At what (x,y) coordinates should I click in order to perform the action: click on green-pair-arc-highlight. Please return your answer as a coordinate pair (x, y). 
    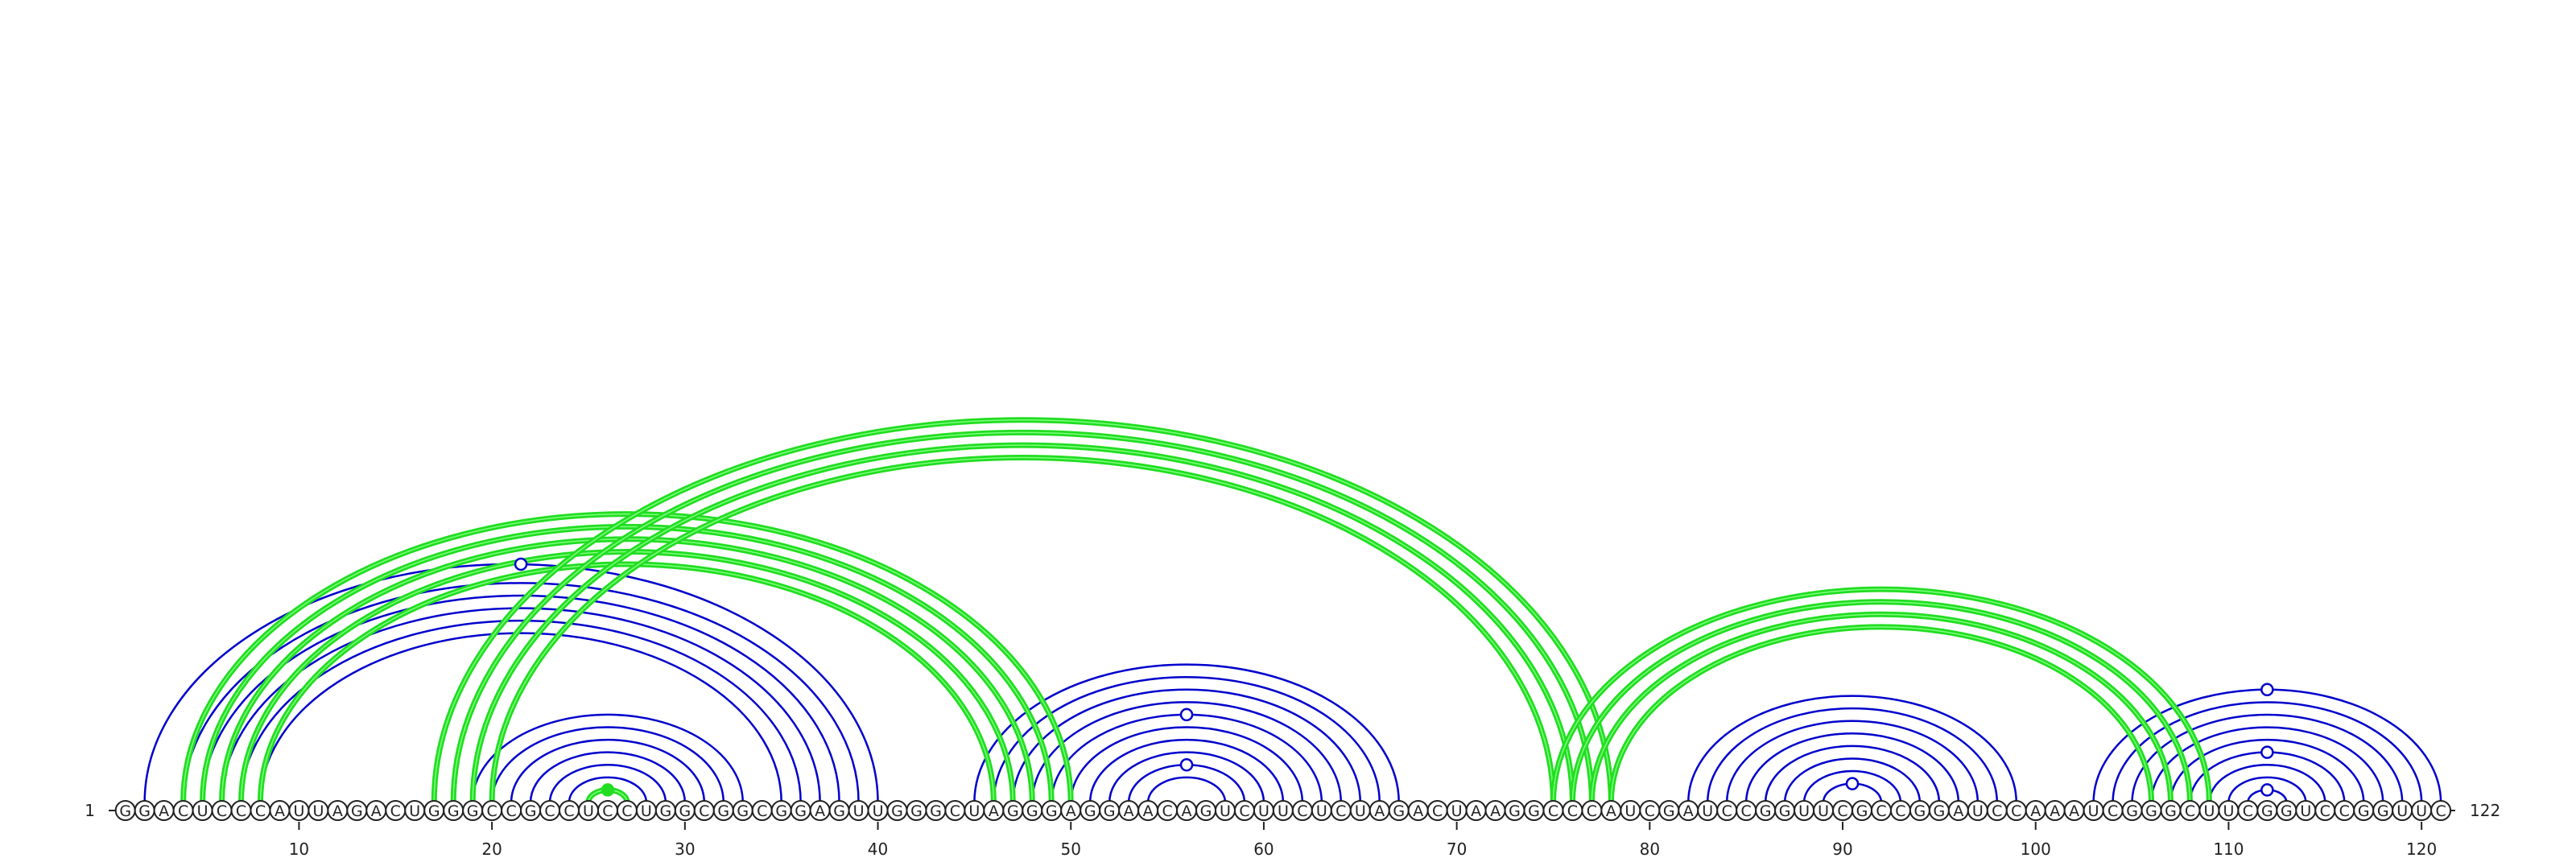
    Looking at the image, I should click on (1881, 695).